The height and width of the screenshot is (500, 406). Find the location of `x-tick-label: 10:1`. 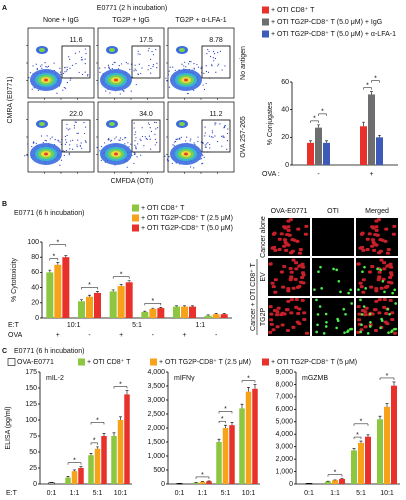

x-tick-label: 10:1 is located at coordinates (249, 493).